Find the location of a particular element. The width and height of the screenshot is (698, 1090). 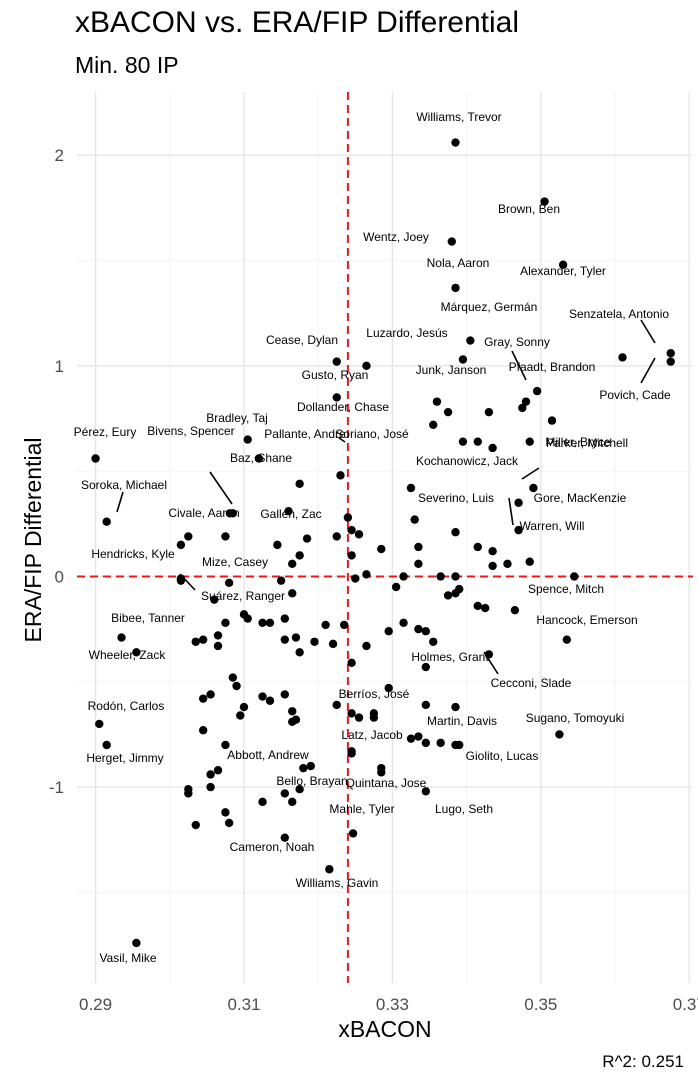

point-label: Povich, Cade is located at coordinates (635, 395).